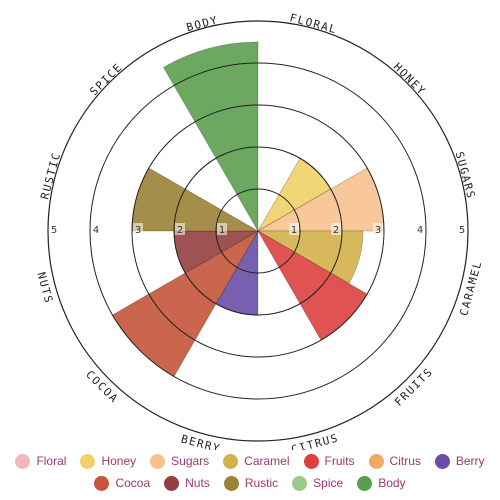 Image resolution: width=500 pixels, height=500 pixels. Describe the element at coordinates (210, 137) in the screenshot. I see `wedge-body` at that location.